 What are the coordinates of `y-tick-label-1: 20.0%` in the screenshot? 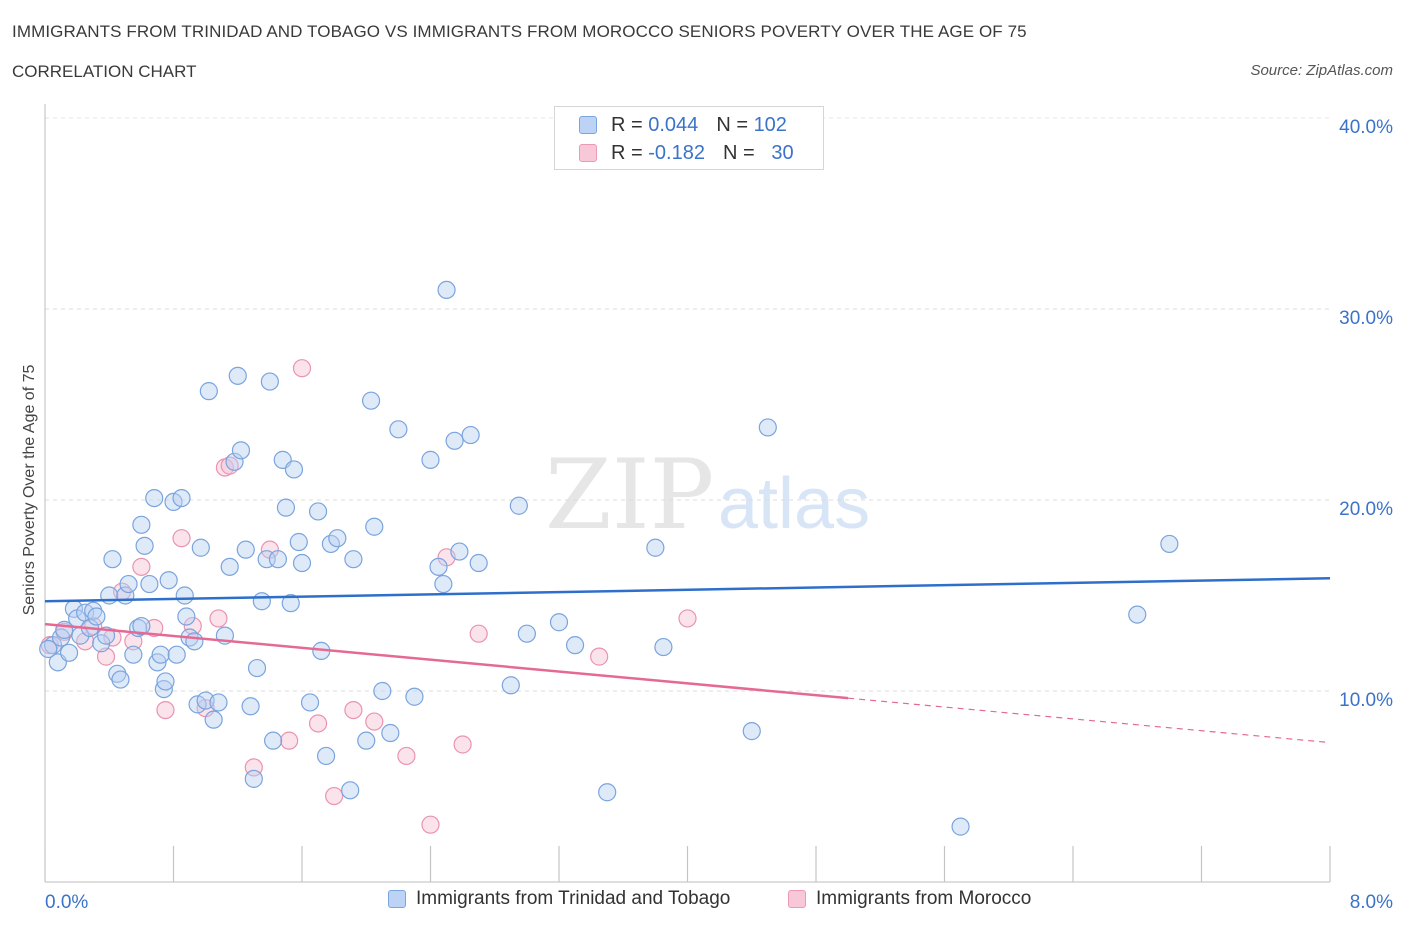 It's located at (1366, 509).